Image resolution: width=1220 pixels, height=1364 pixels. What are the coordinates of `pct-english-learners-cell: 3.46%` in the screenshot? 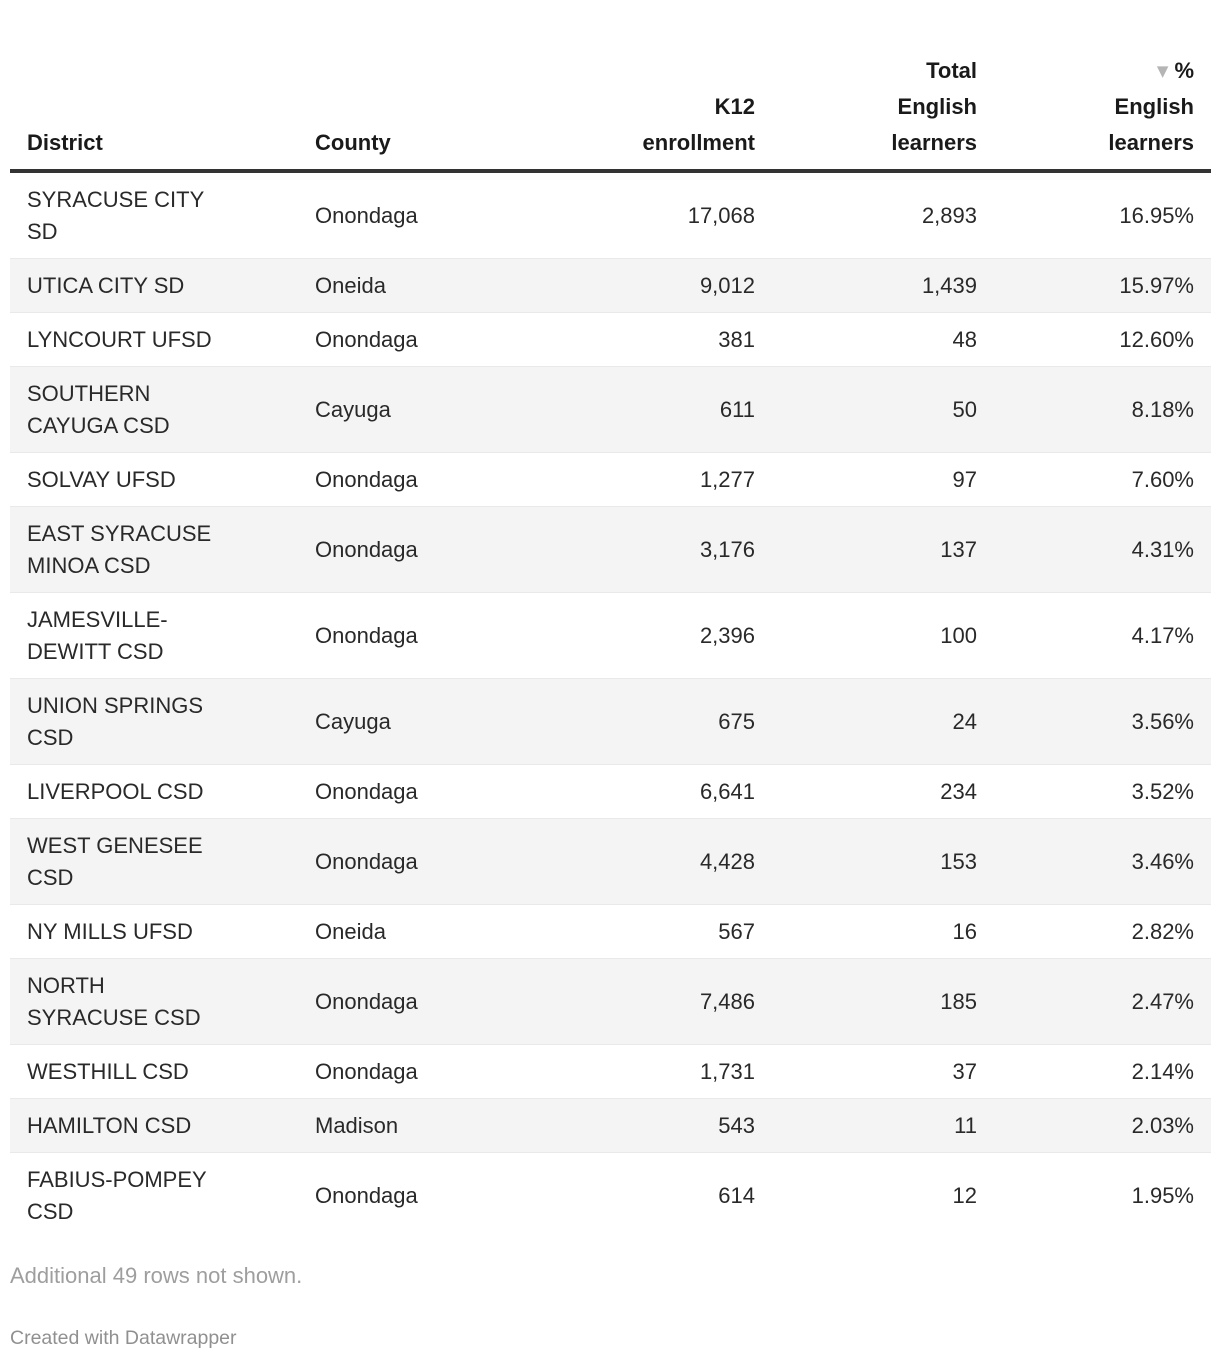 It's located at (1162, 861).